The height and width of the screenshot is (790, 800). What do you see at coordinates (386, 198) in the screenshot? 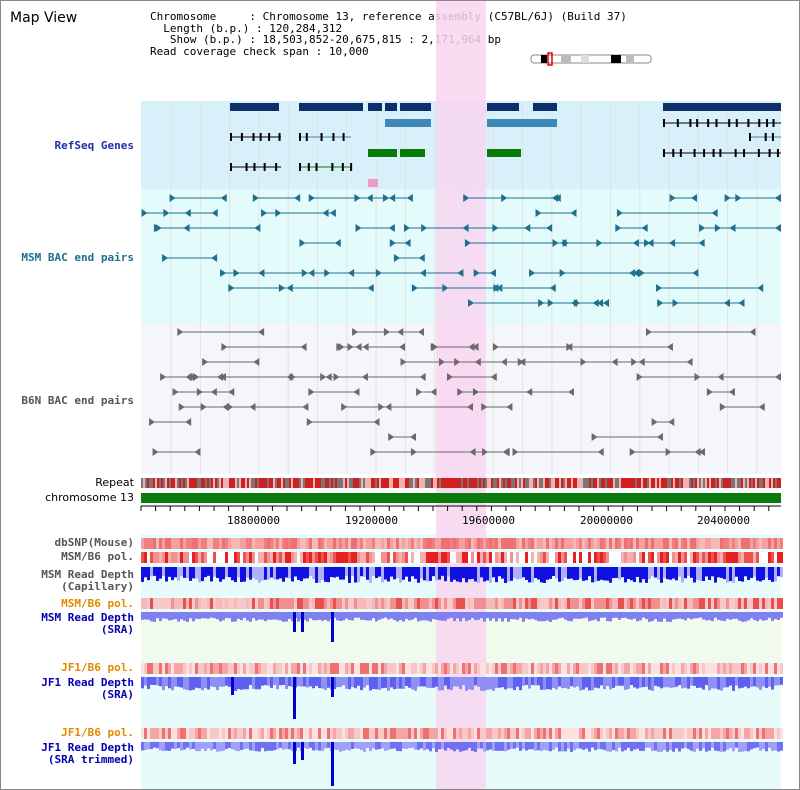
I see `msm-bac-pair-end` at bounding box center [386, 198].